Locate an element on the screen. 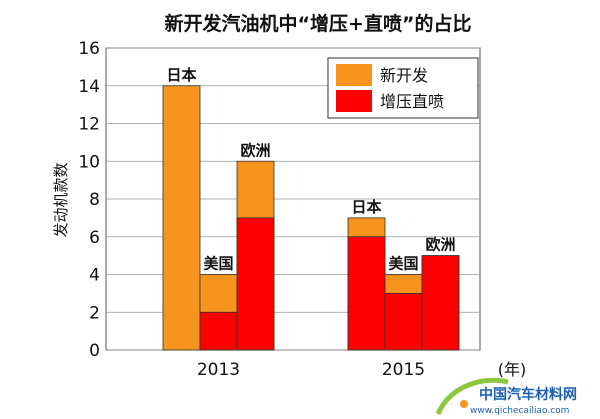  legend-label: 增压直喷 is located at coordinates (412, 101).